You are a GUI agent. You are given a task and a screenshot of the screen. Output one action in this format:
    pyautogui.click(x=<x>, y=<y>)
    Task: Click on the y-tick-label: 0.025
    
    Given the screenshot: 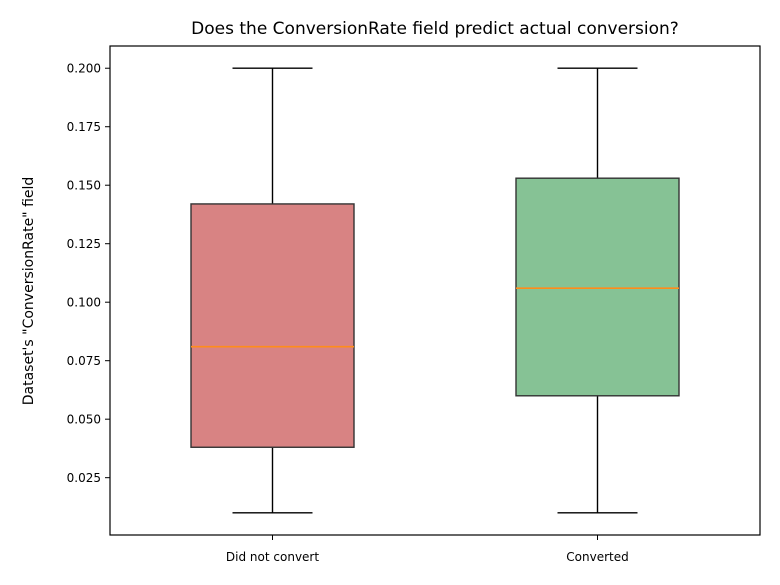 What is the action you would take?
    pyautogui.click(x=84, y=478)
    